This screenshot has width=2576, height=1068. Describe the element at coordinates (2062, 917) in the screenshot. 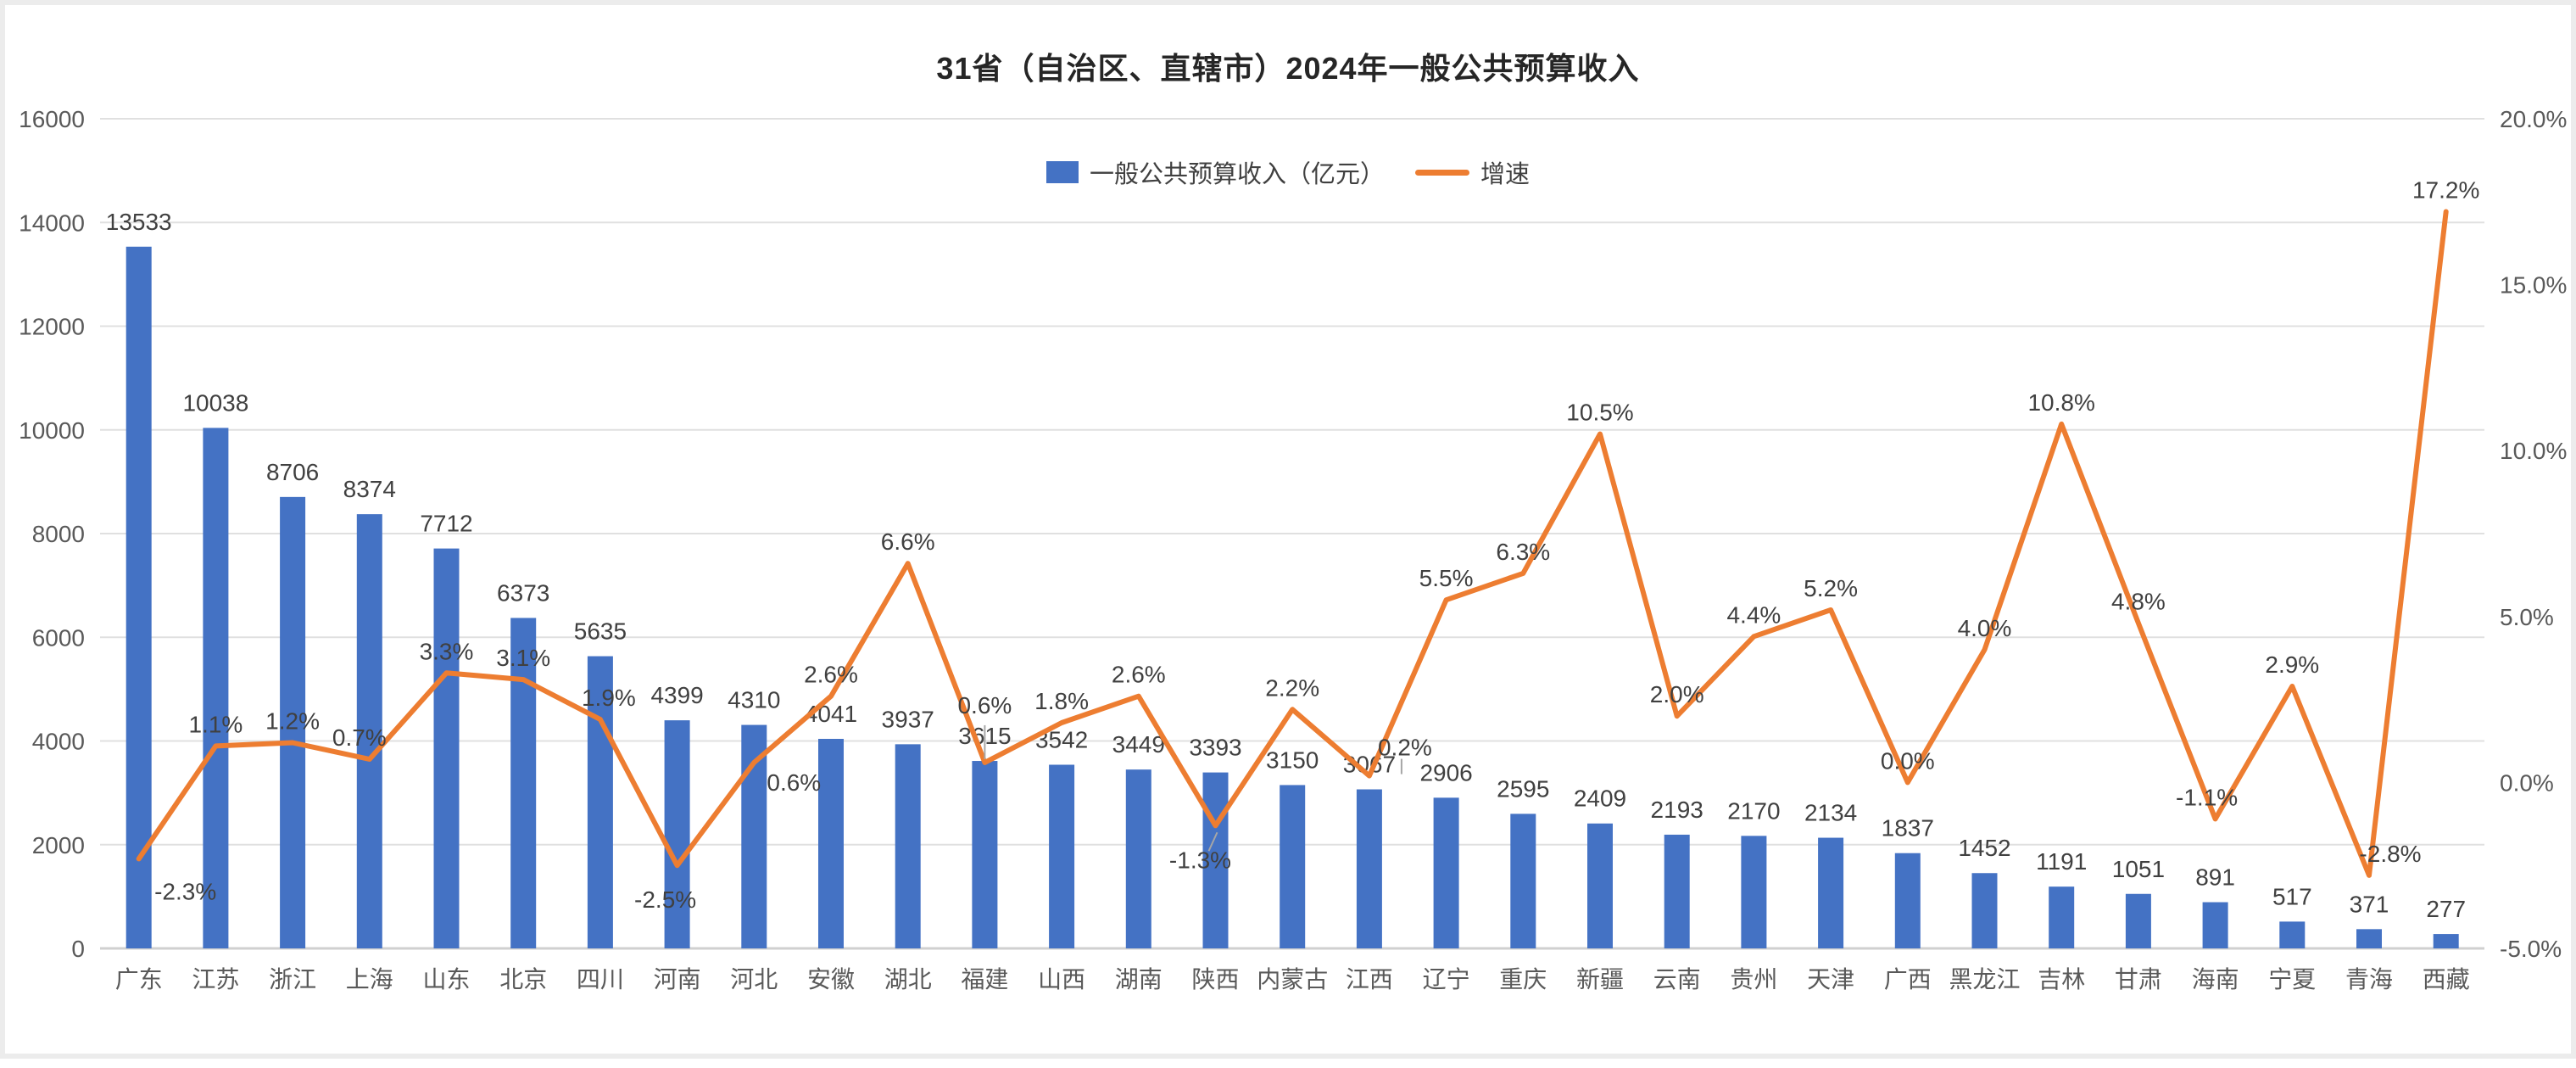

I see `bar-吉林` at that location.